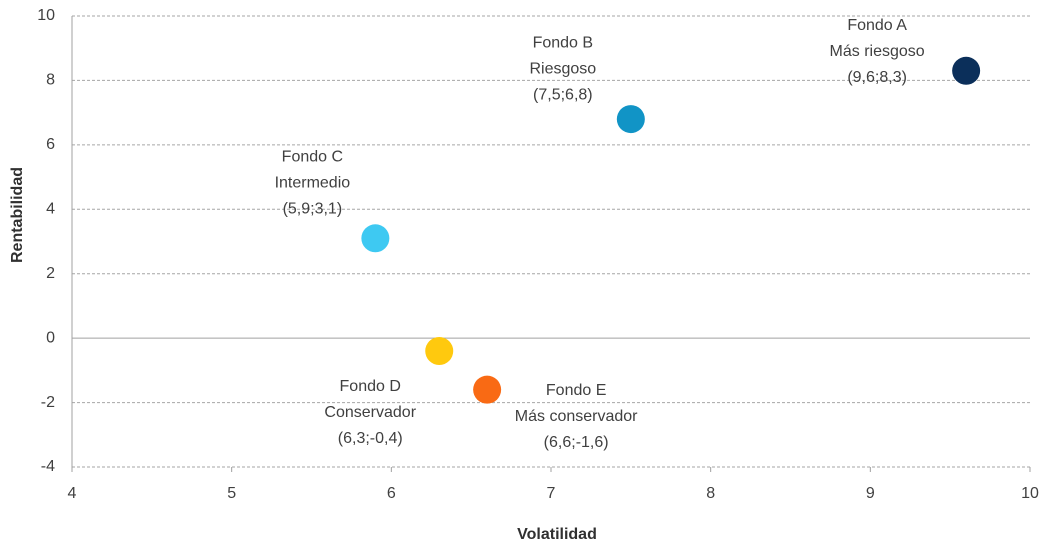 The width and height of the screenshot is (1045, 546). Describe the element at coordinates (370, 386) in the screenshot. I see `point-label: Fondo D` at that location.